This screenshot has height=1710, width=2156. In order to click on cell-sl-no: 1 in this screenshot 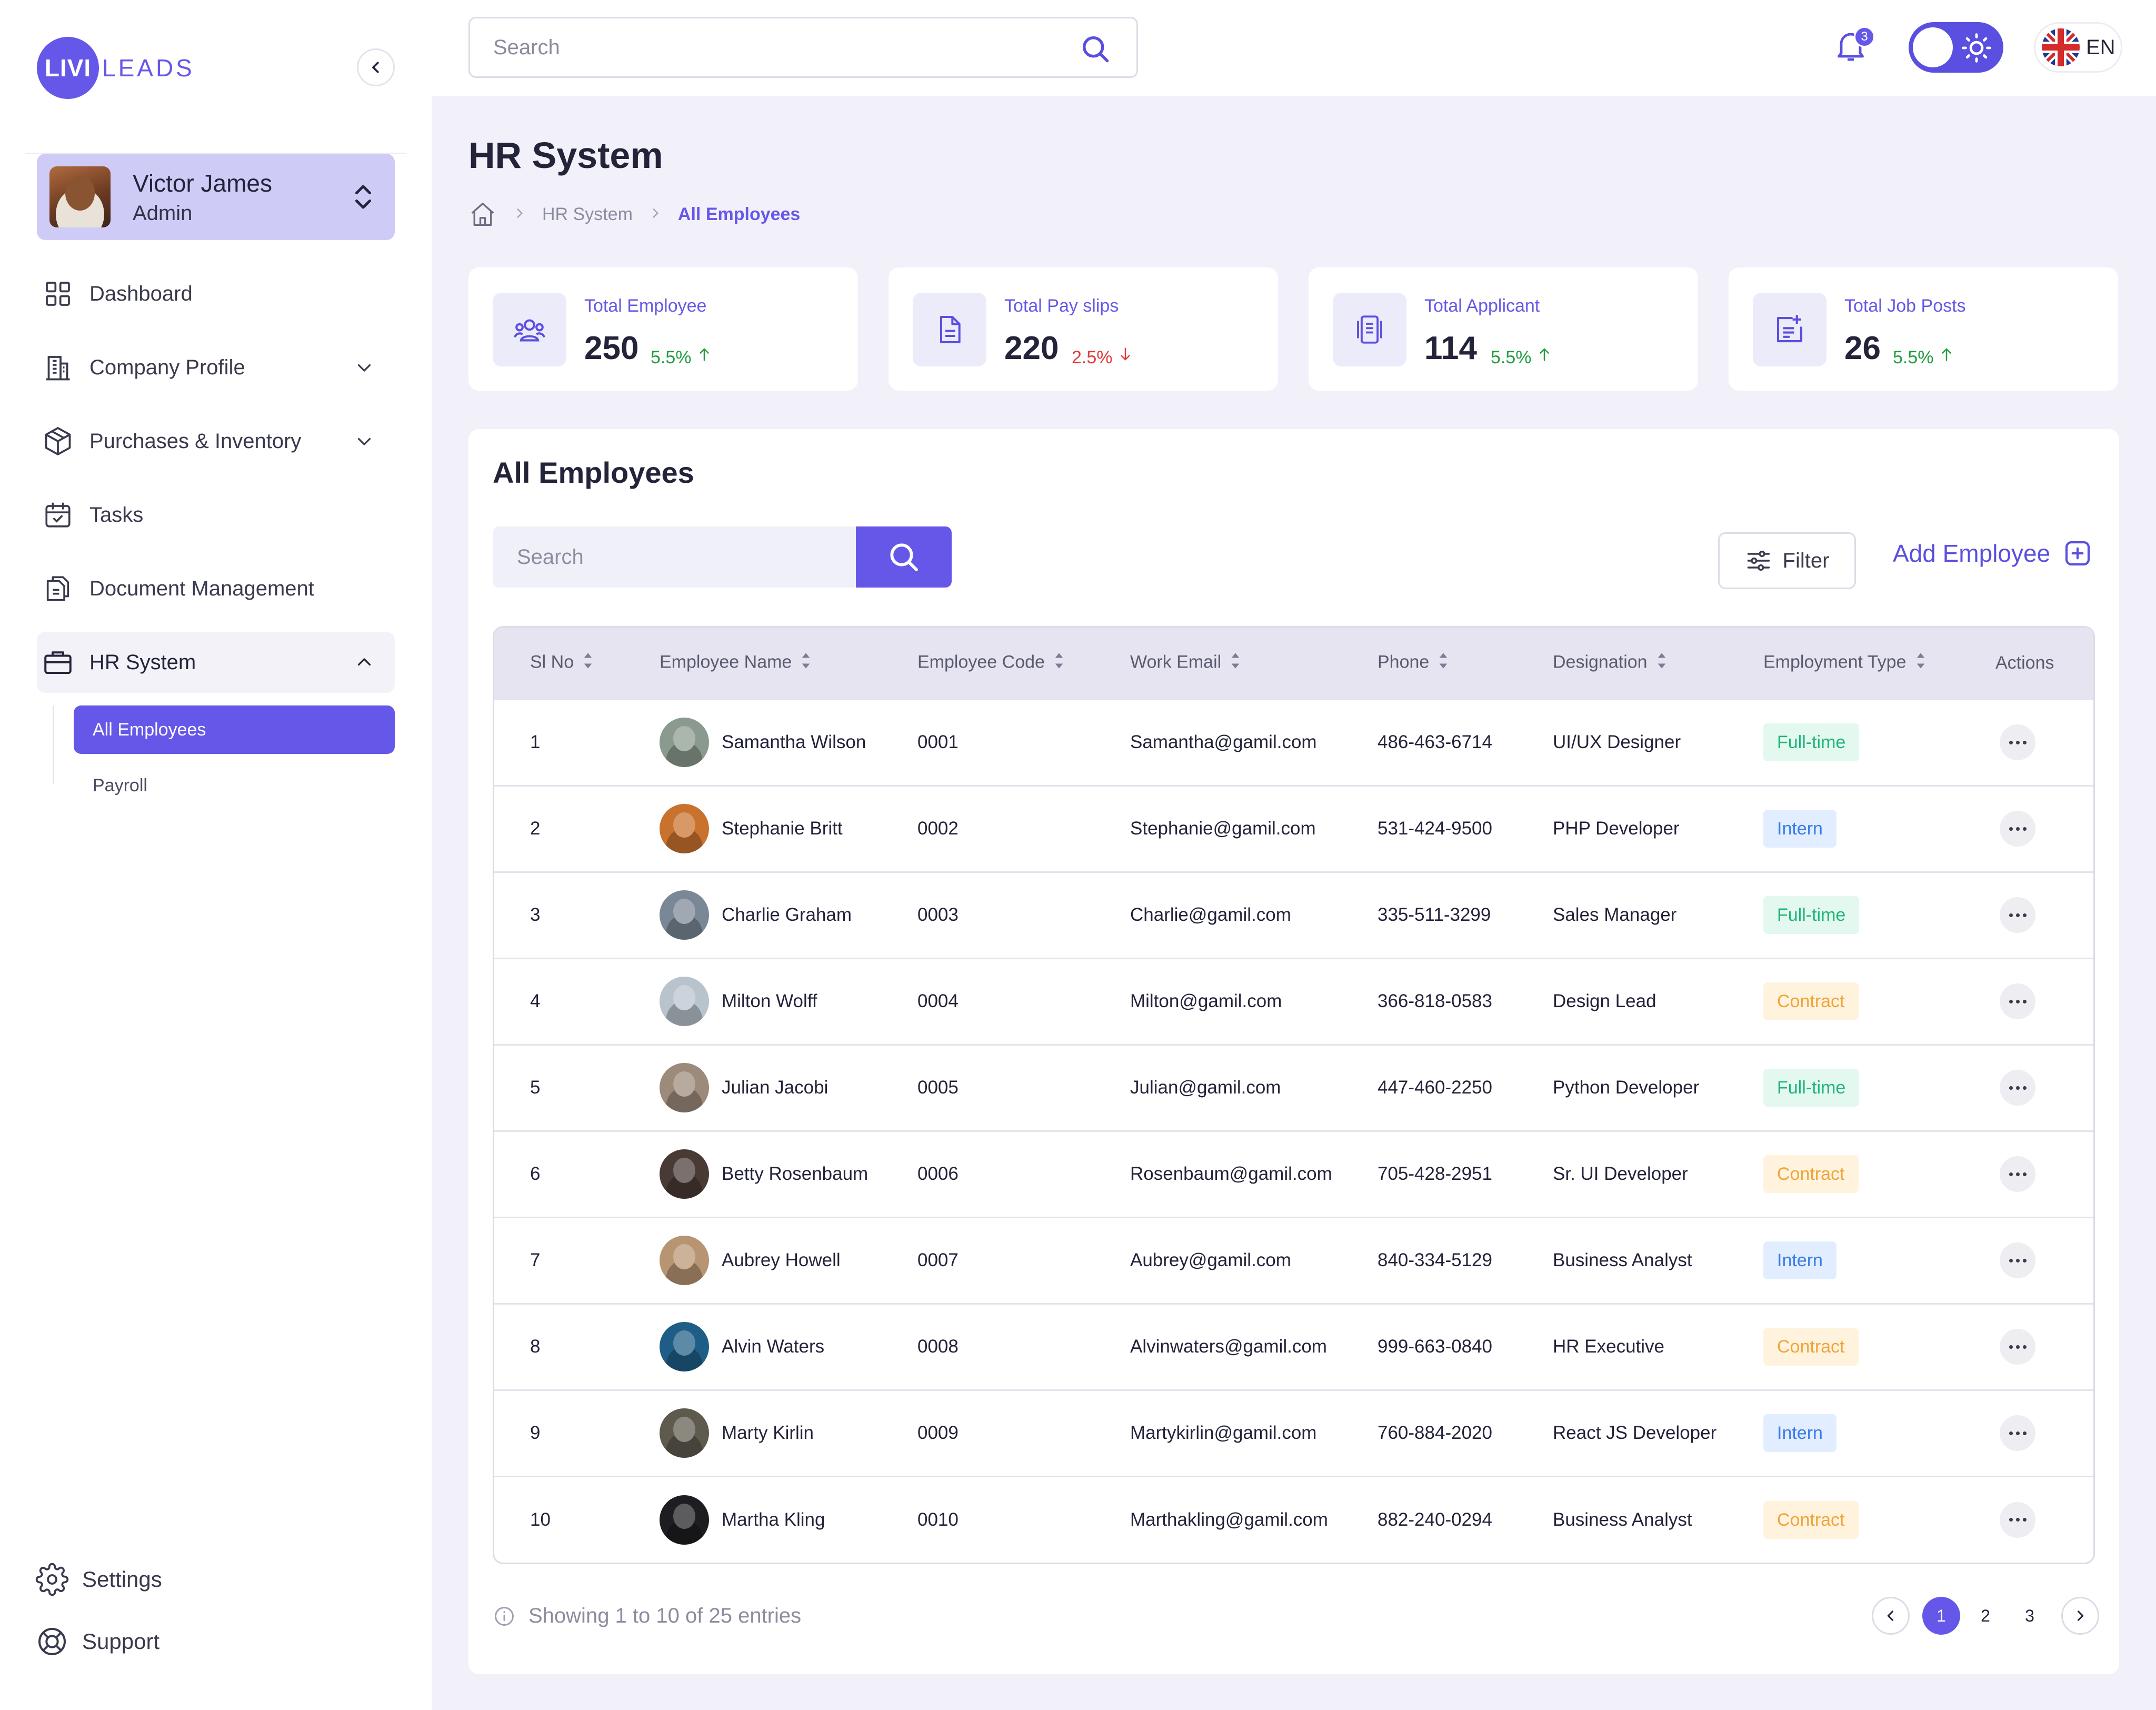, I will do `click(535, 742)`.